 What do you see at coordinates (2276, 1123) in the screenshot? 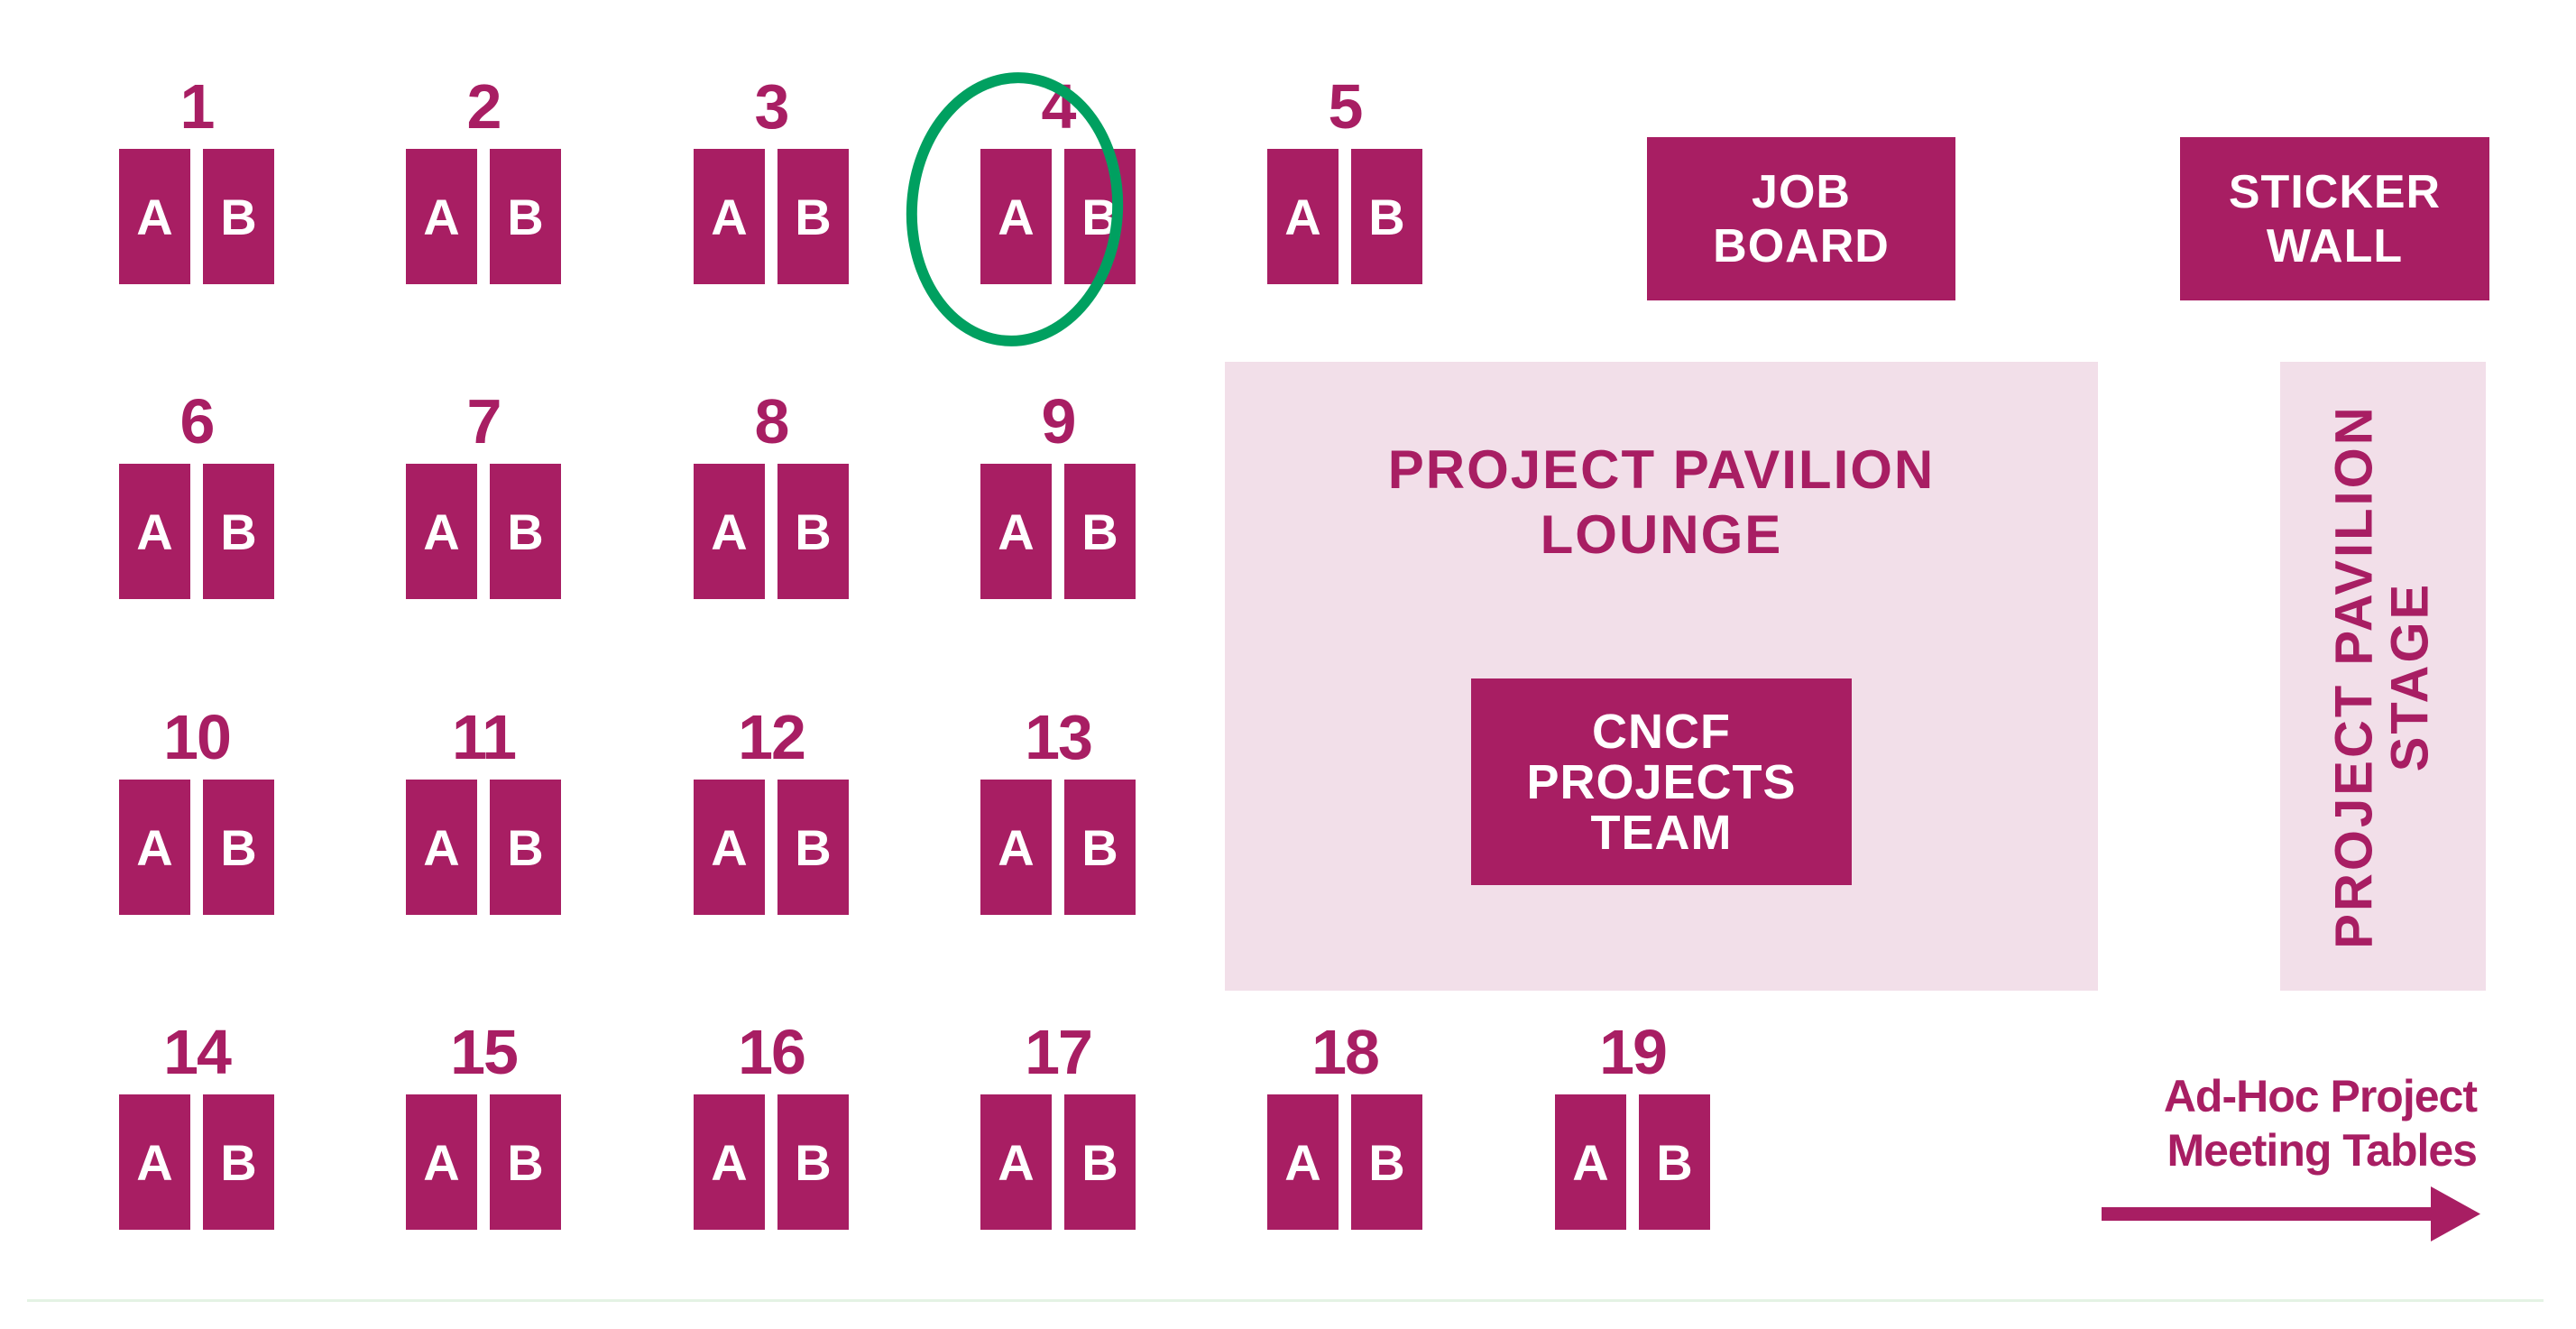
I see `adhoc-meeting-tables-label: Ad-Hoc Project Meeting Tables` at bounding box center [2276, 1123].